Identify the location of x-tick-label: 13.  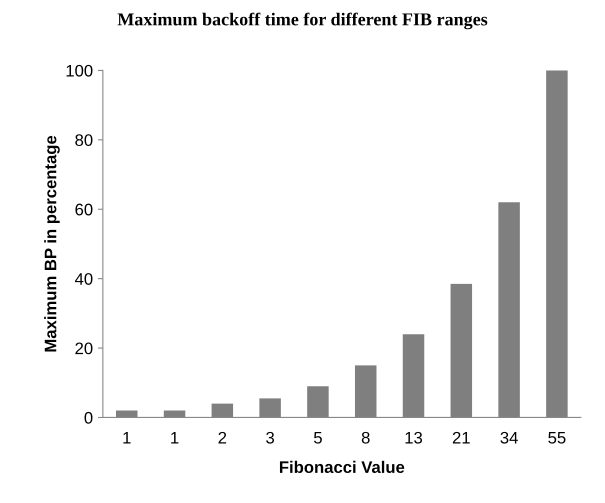
(414, 438).